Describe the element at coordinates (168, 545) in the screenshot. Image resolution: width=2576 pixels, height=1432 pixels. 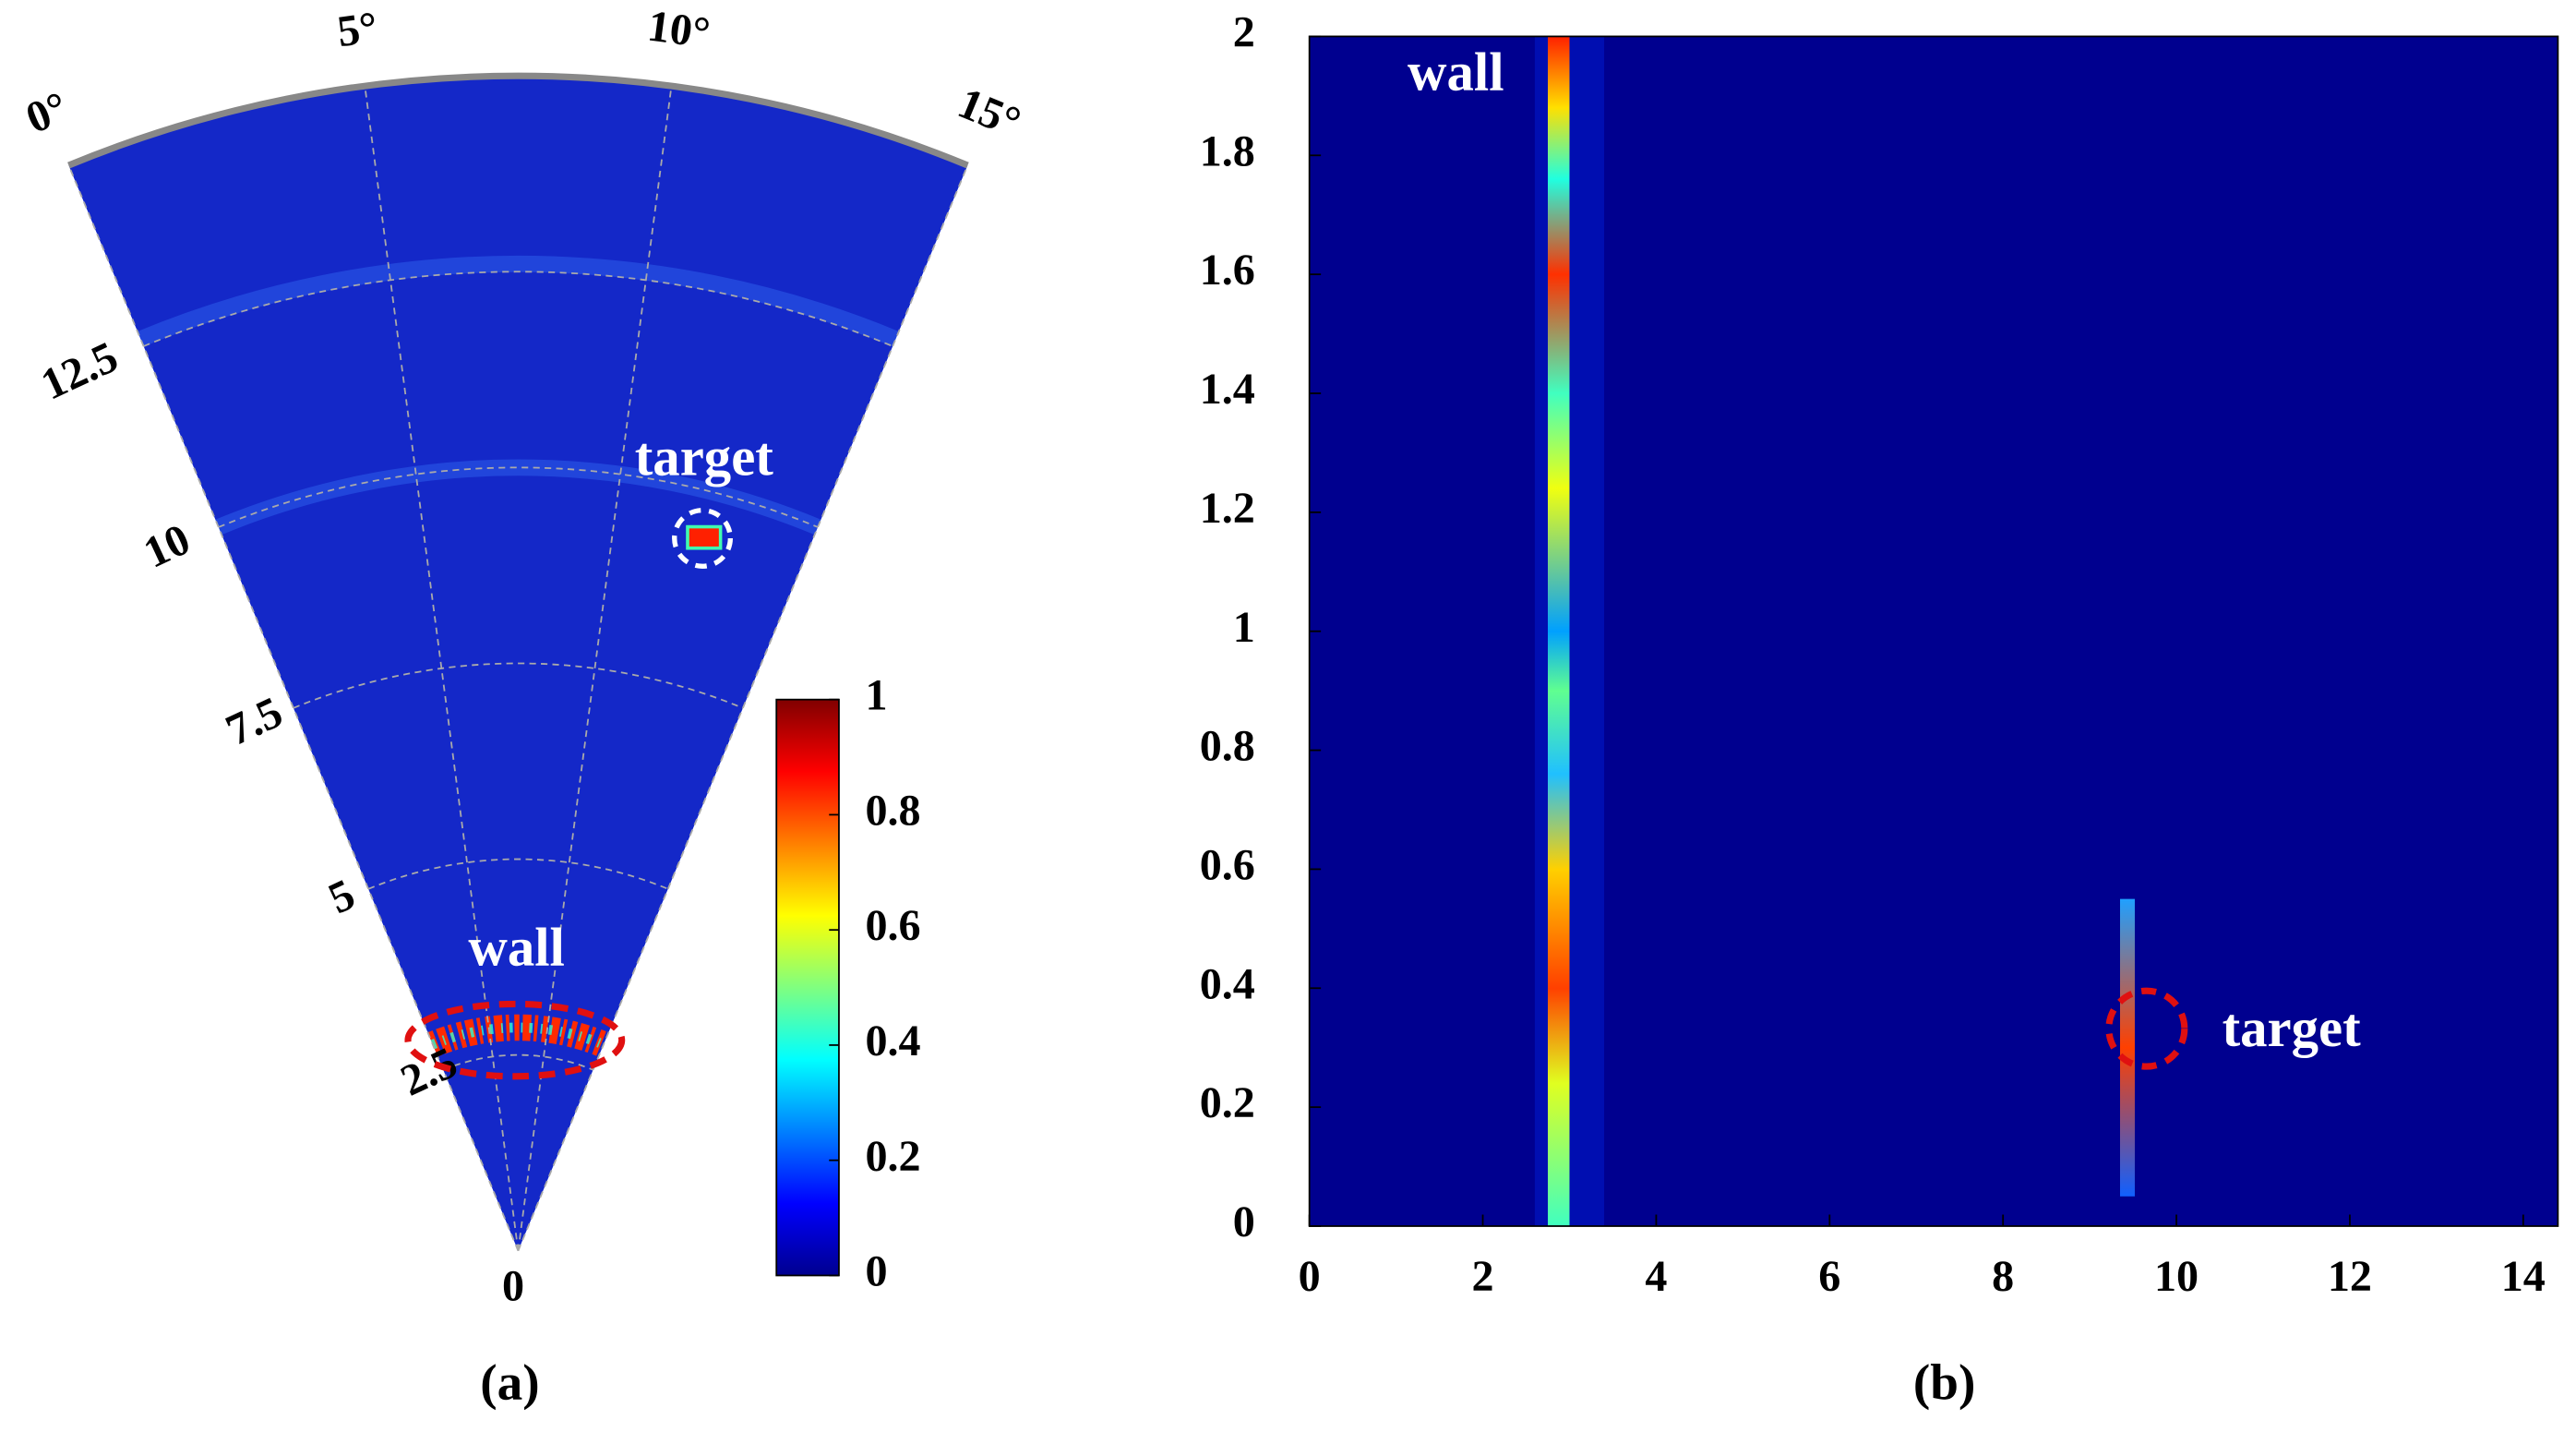
I see `r-tick-label: 10` at that location.